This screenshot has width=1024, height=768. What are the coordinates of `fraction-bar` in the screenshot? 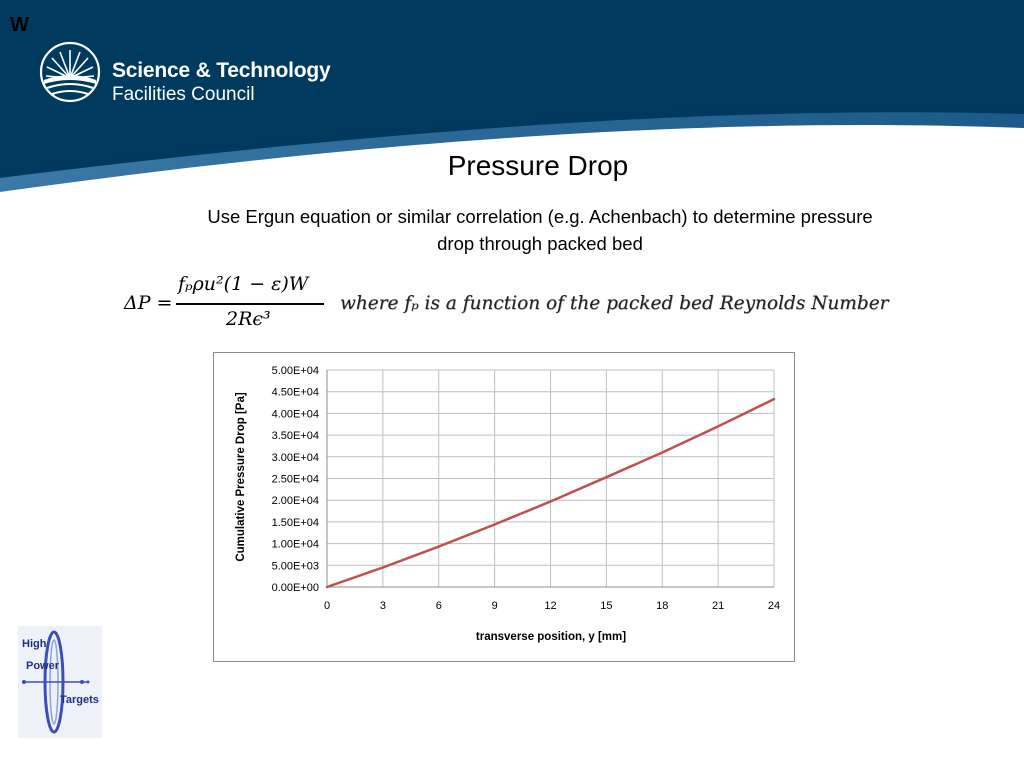 It's located at (250, 304).